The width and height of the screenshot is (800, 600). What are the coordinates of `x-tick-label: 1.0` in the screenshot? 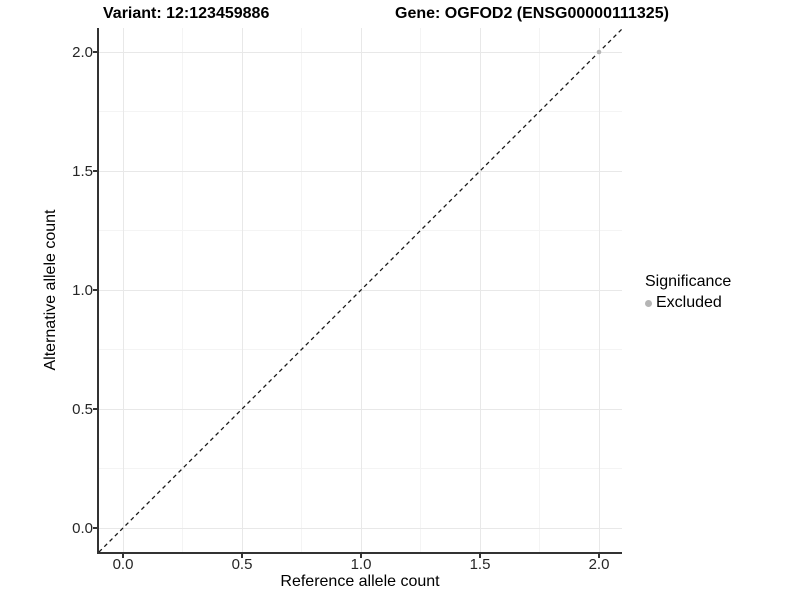 It's located at (361, 564).